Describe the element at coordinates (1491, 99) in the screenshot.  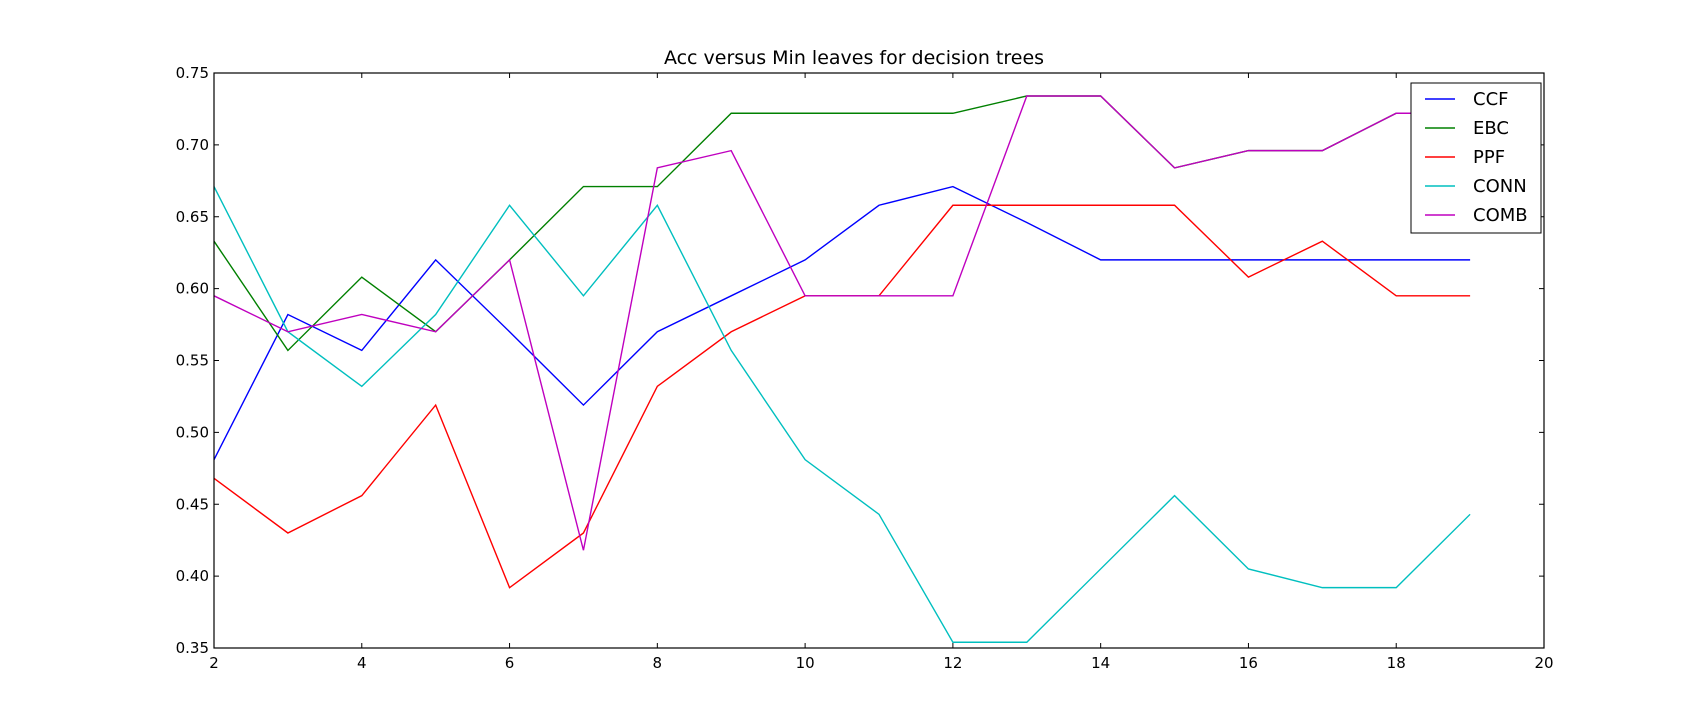
I see `legend-label-ccf: CCF` at that location.